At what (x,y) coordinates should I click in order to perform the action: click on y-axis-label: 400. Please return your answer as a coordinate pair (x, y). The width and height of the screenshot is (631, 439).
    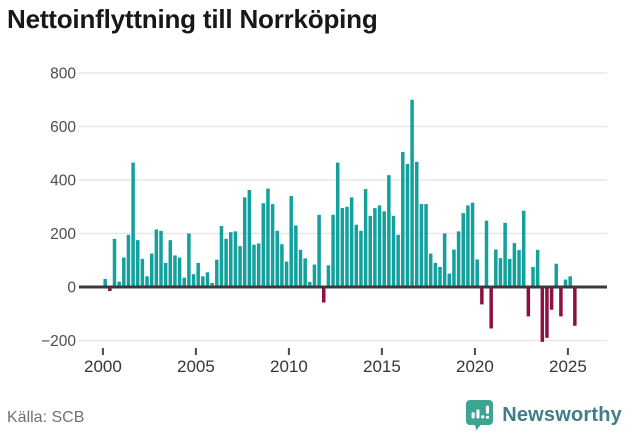
    Looking at the image, I should click on (63, 181).